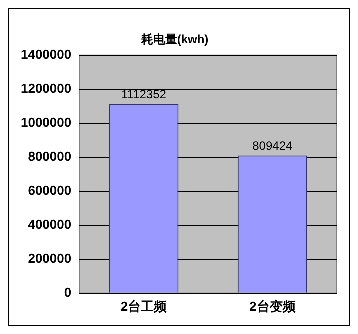 This screenshot has width=358, height=334. I want to click on x-tick-label: 2台工频, so click(144, 306).